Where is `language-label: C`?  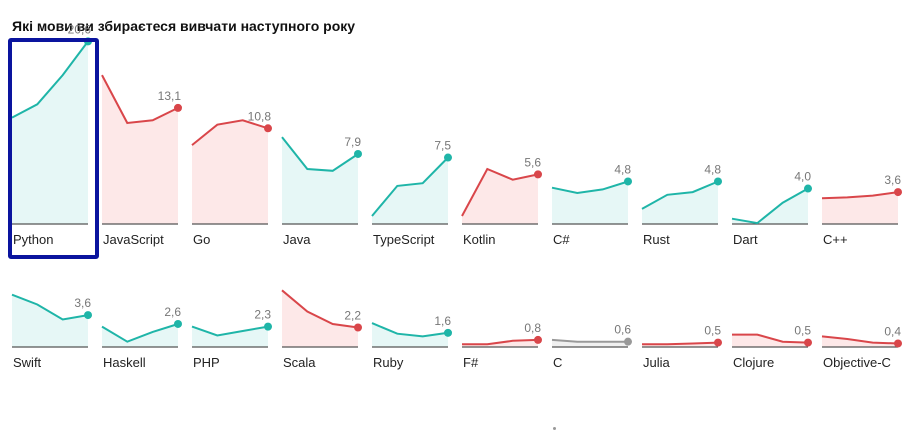 language-label: C is located at coordinates (558, 362).